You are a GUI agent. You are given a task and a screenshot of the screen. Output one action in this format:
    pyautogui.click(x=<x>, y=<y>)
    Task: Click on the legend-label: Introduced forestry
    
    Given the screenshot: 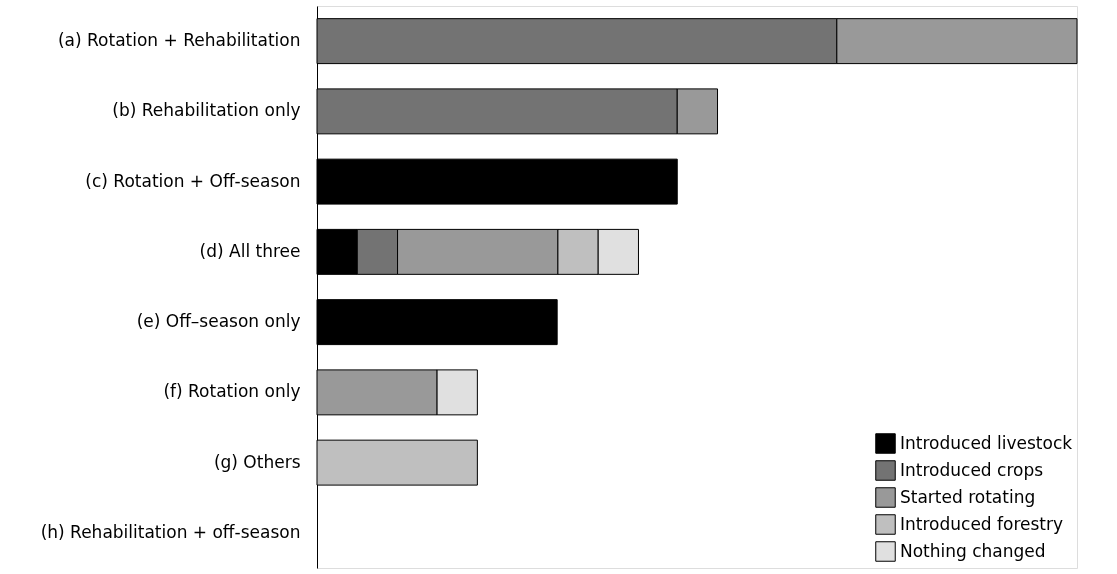 What is the action you would take?
    pyautogui.click(x=982, y=523)
    